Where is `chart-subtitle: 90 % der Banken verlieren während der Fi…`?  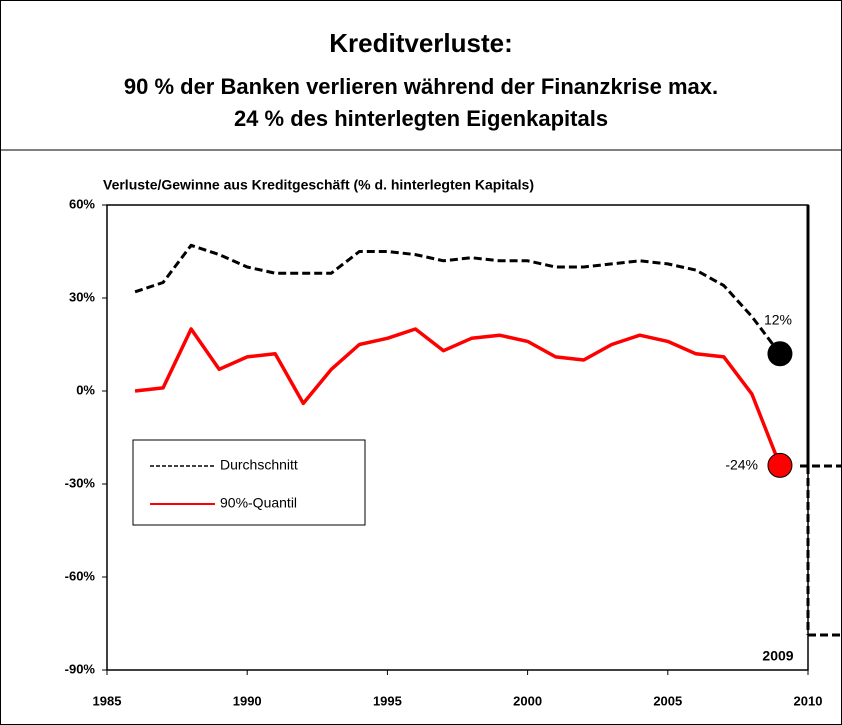 chart-subtitle: 90 % der Banken verlieren während der Fi… is located at coordinates (421, 86).